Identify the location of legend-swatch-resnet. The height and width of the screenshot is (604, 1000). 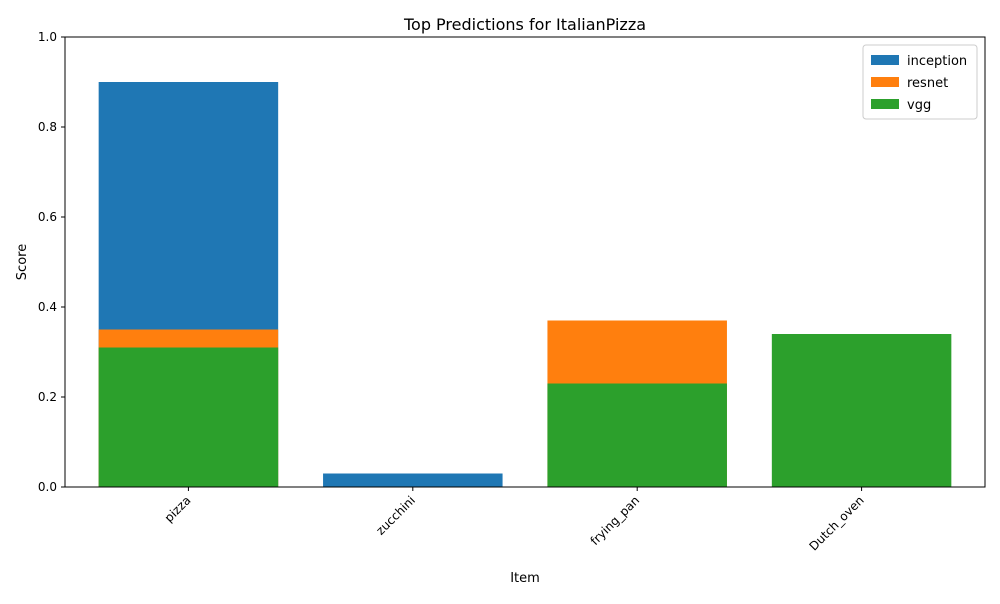
(885, 82).